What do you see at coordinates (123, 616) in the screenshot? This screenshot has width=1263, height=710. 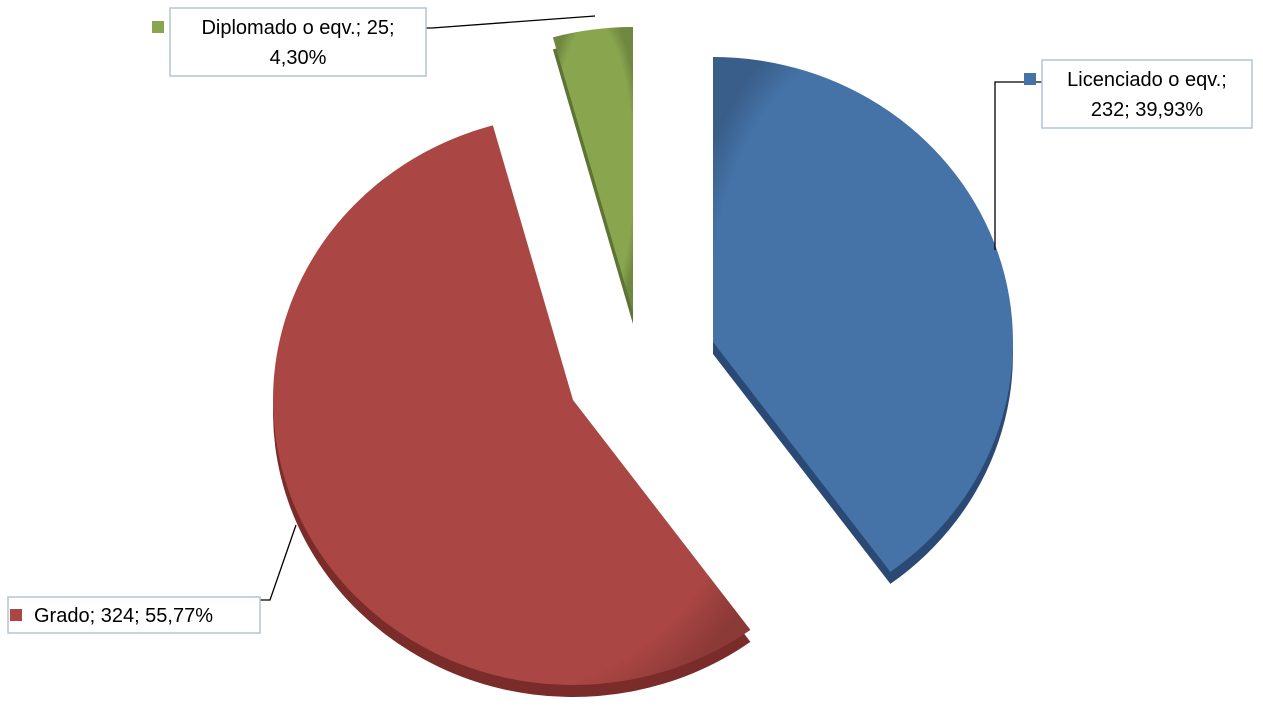 I see `data-label-text: Grado; 324; 55,77%` at bounding box center [123, 616].